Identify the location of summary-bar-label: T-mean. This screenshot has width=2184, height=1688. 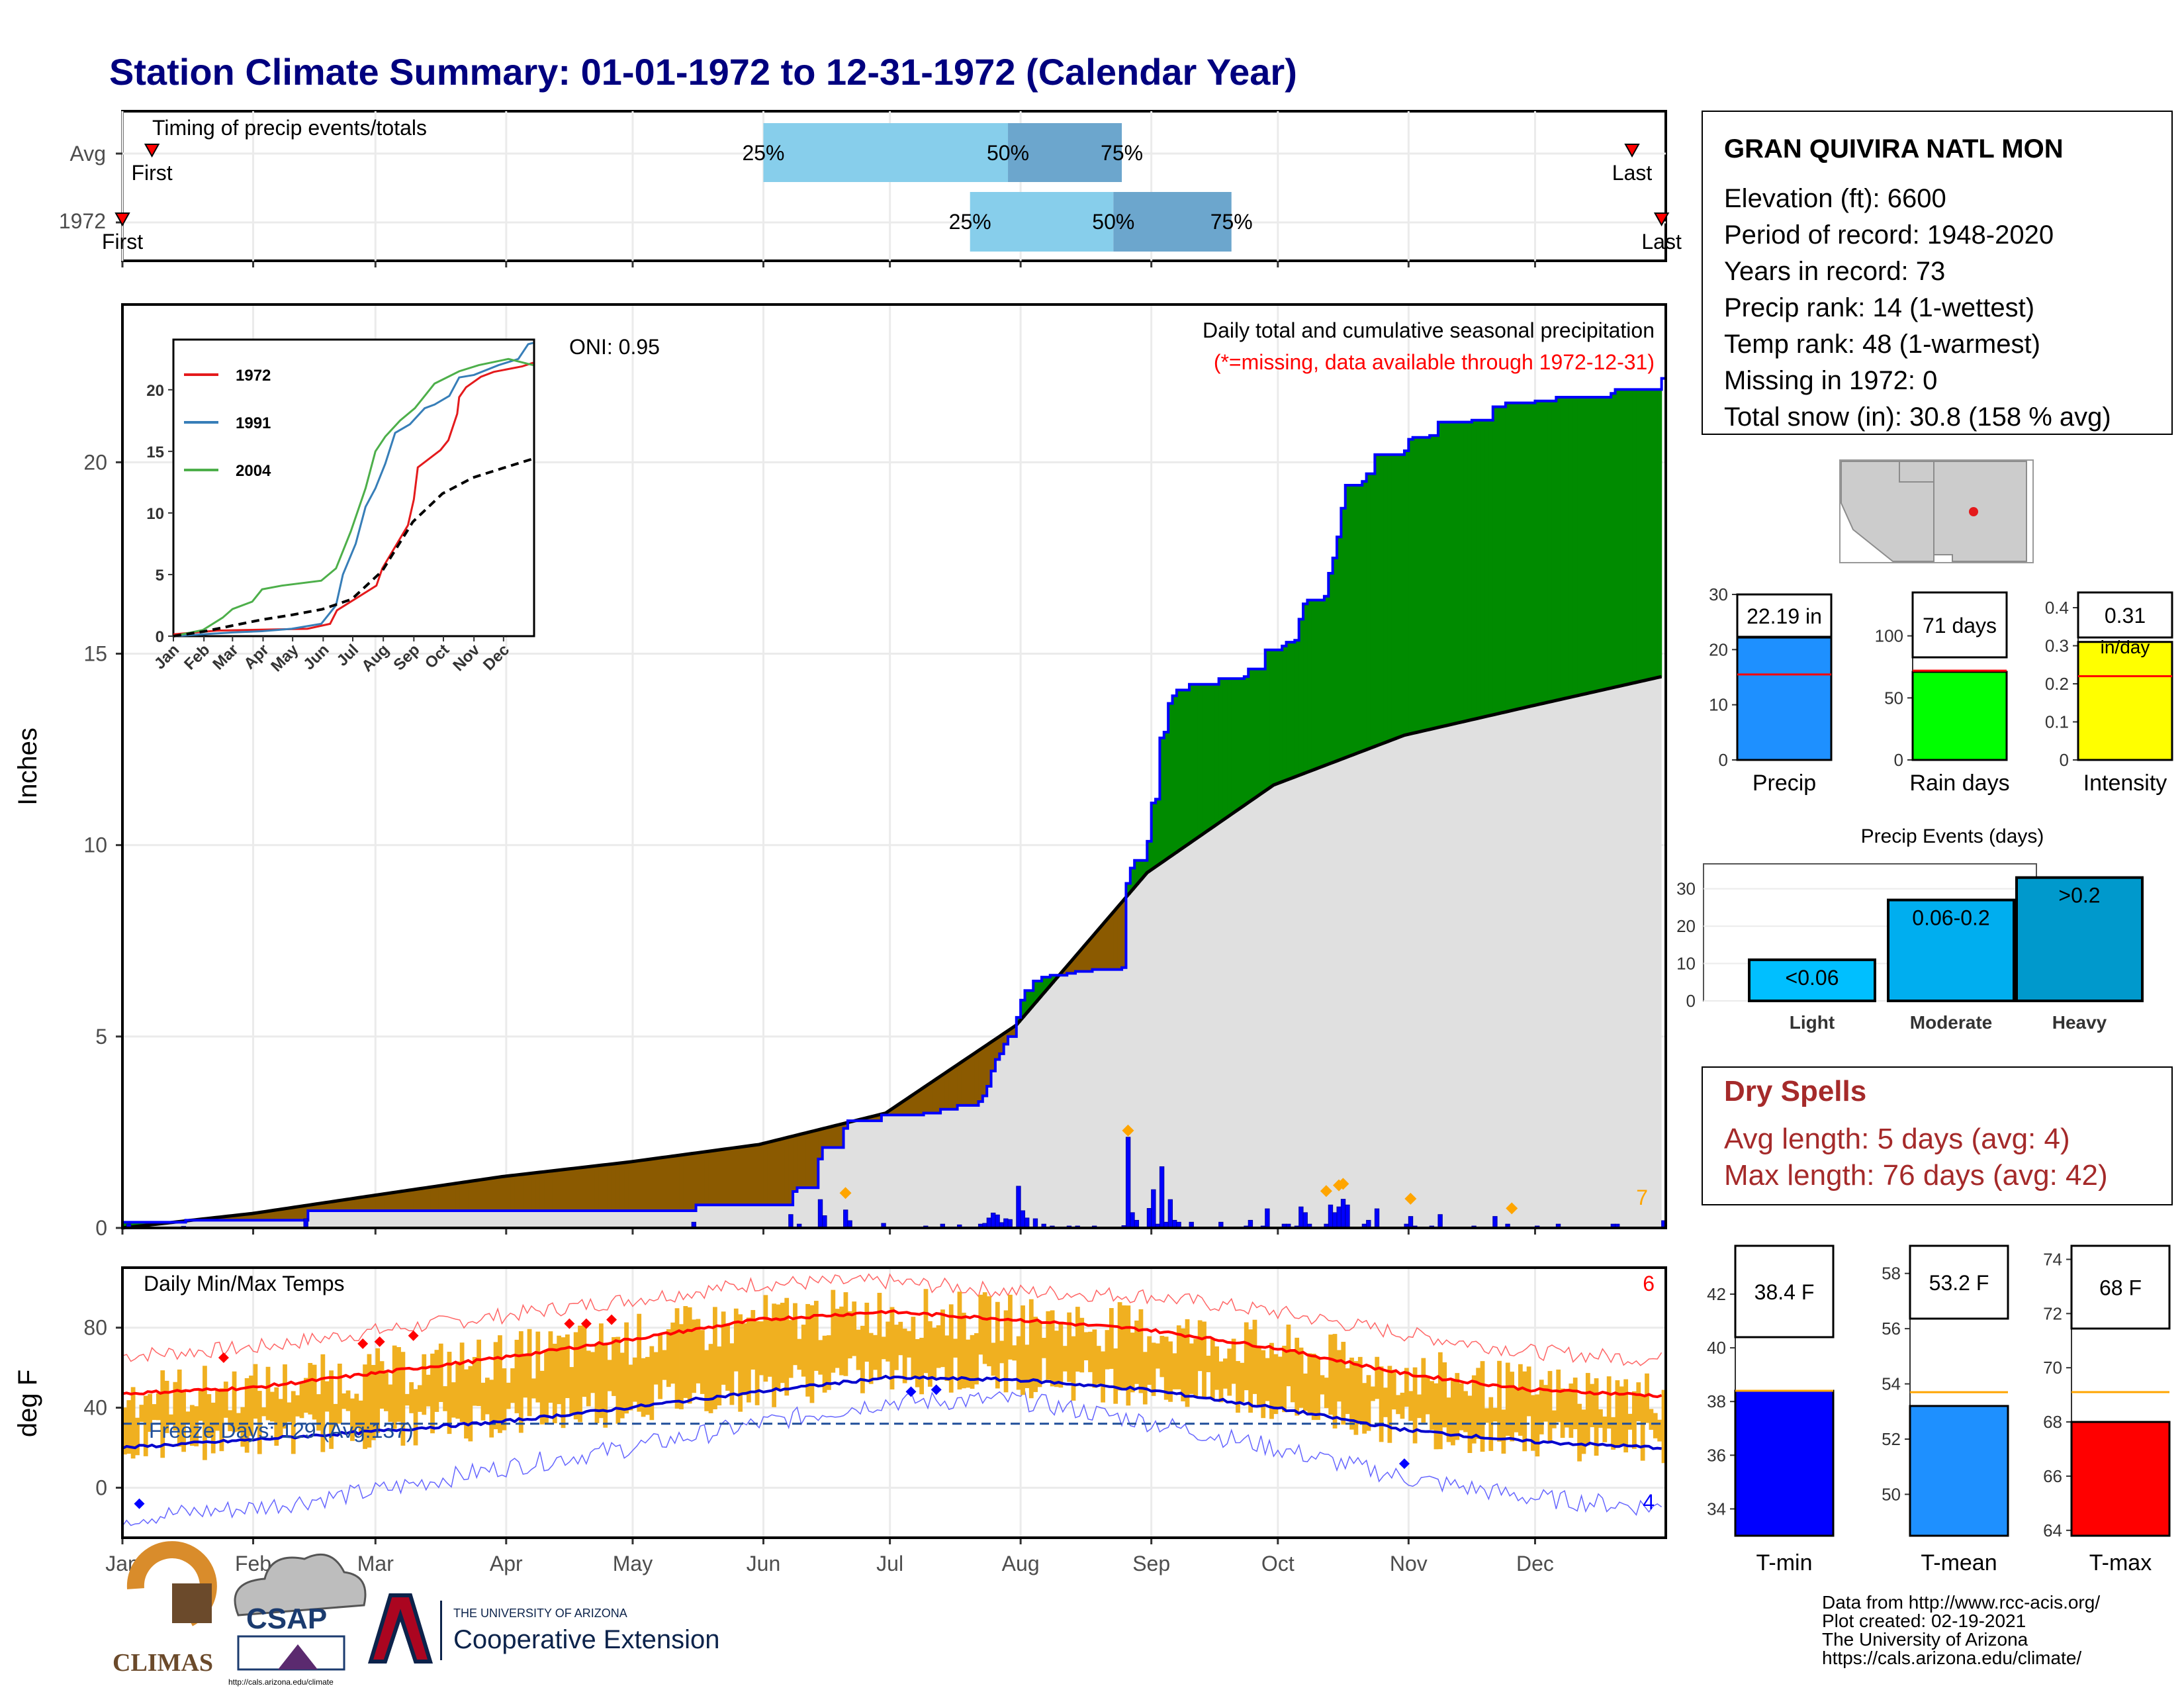
(1959, 1562).